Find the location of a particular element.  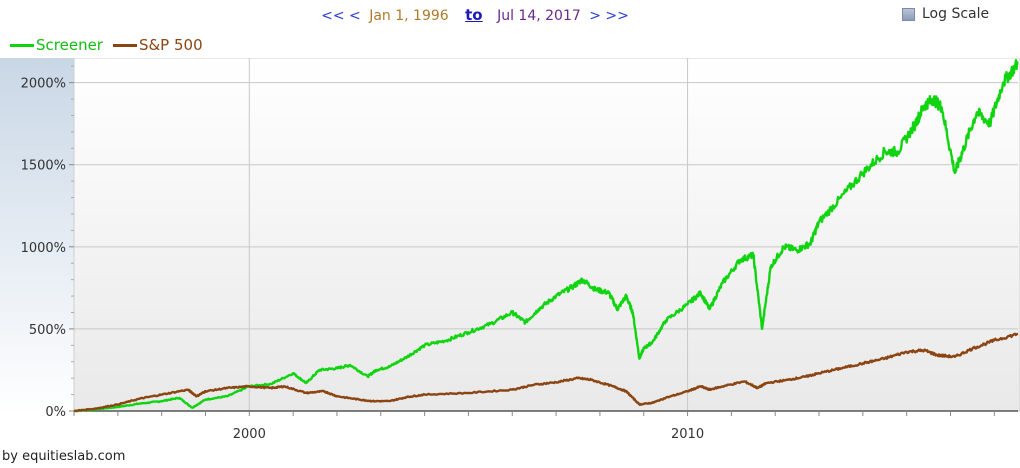

log-scale-toggle: Log Scale is located at coordinates (945, 14).